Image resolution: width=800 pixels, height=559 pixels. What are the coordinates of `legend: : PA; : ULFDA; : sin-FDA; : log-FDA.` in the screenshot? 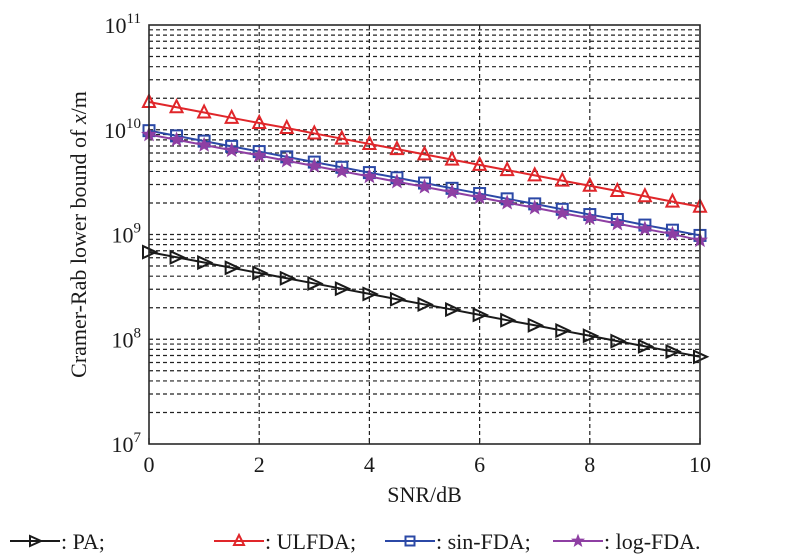 It's located at (355, 541).